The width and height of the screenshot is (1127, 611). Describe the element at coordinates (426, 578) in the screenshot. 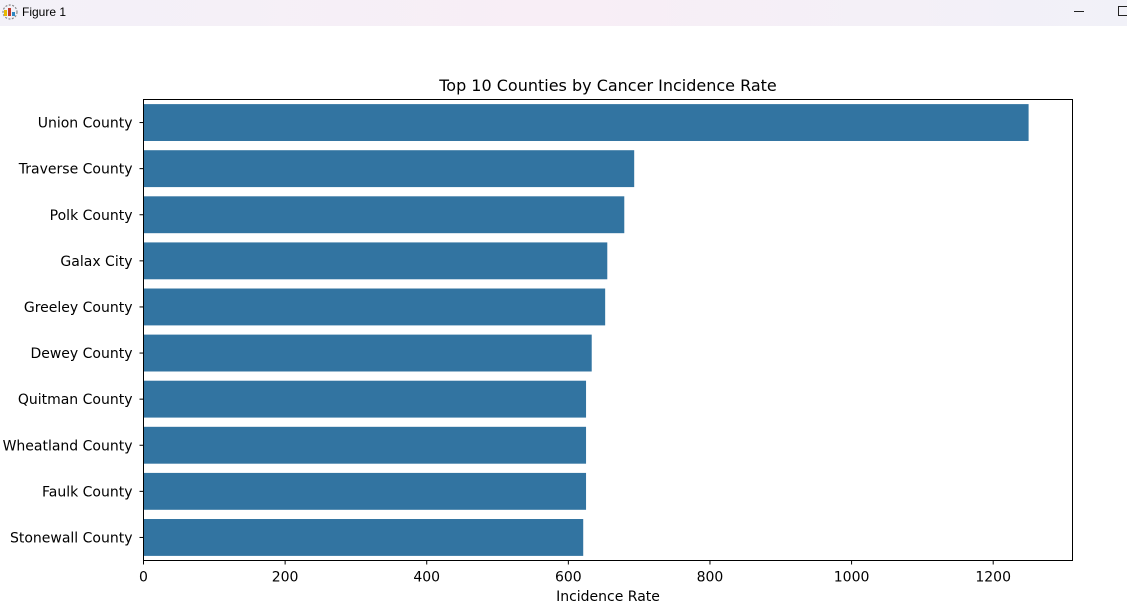

I see `x-tick-label: 400` at that location.